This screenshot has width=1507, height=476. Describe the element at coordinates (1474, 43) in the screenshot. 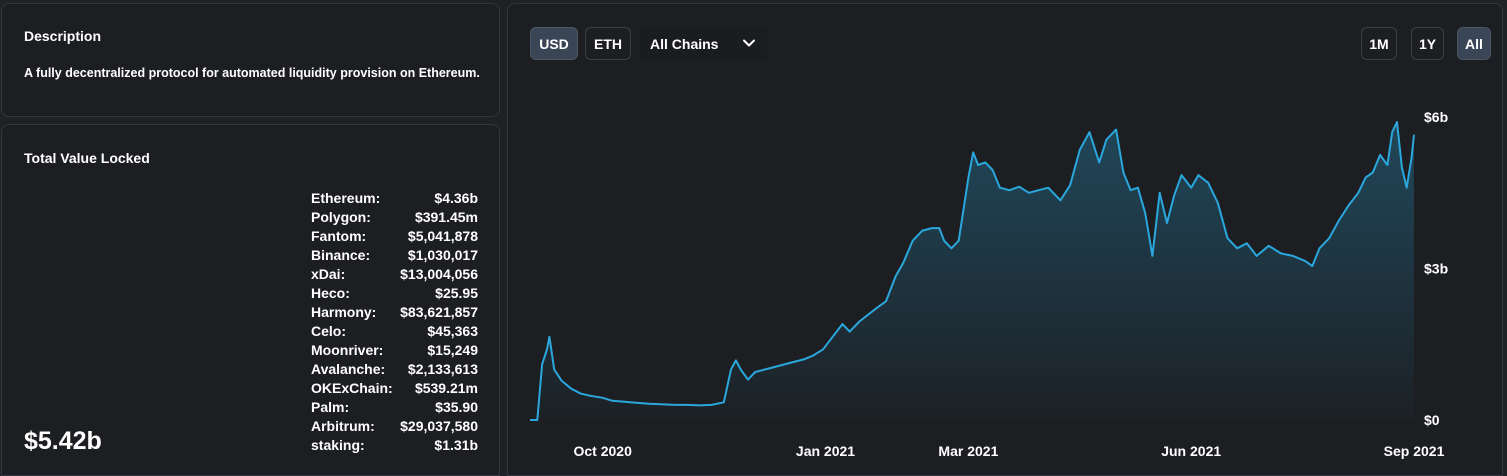

I see `range-all-button: All` at that location.